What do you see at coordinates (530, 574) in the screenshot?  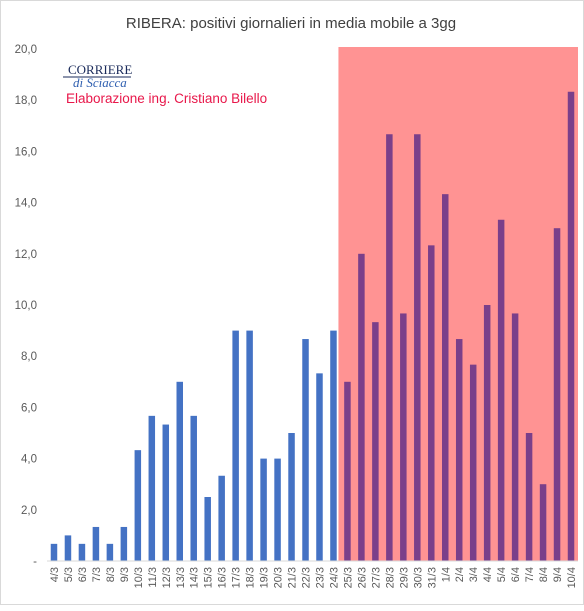 I see `x-tick-label: 7/4` at bounding box center [530, 574].